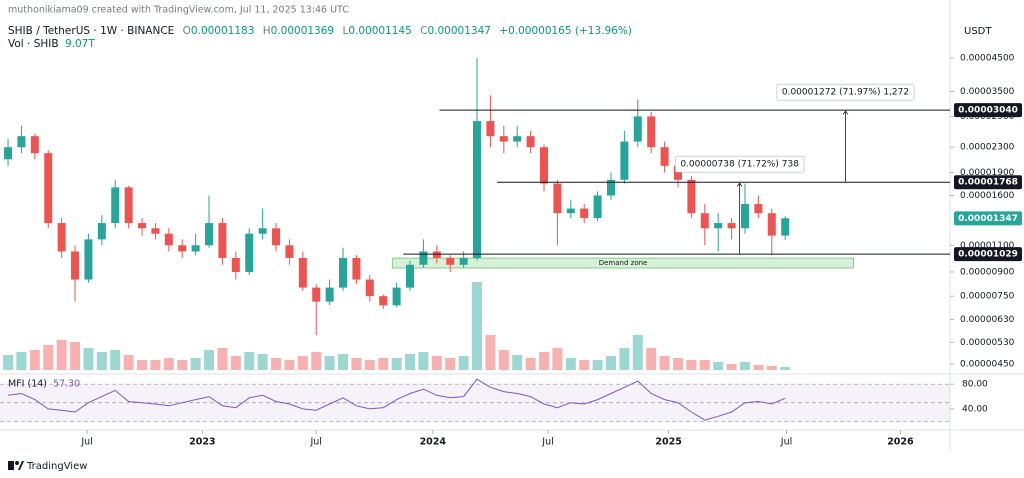  Describe the element at coordinates (987, 92) in the screenshot. I see `y-tick-label: 0.00003500` at that location.